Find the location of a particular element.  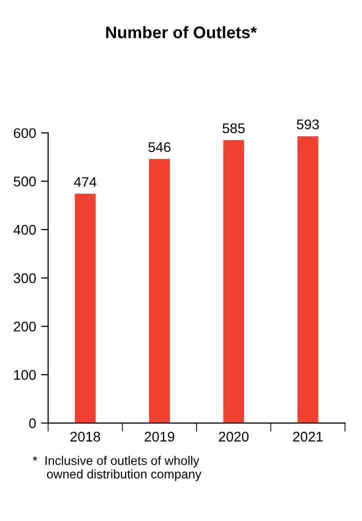

y-tick-label: 0 is located at coordinates (32, 423).